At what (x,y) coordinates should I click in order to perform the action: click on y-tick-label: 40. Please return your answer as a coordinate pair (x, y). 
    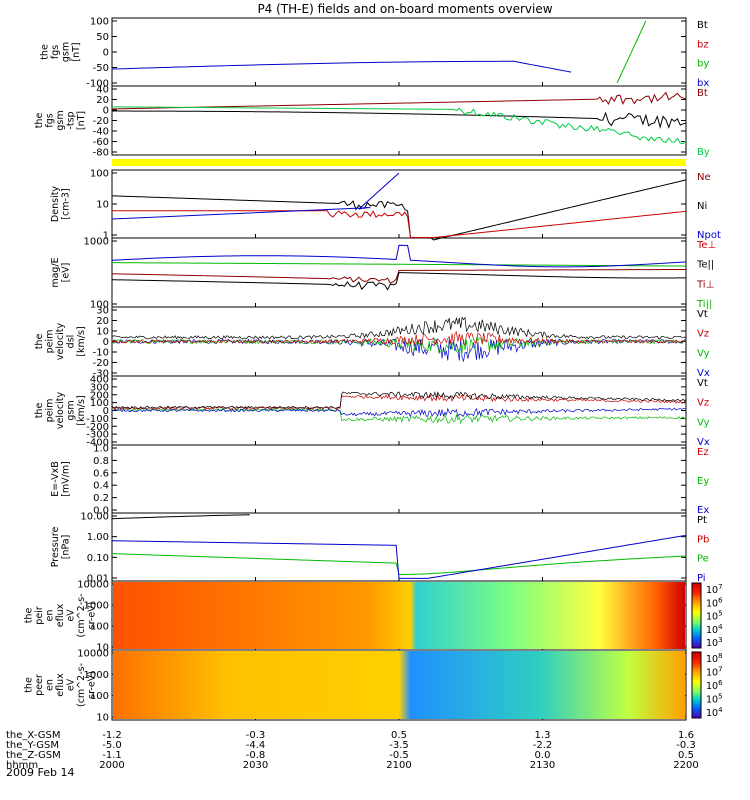
    Looking at the image, I should click on (102, 90).